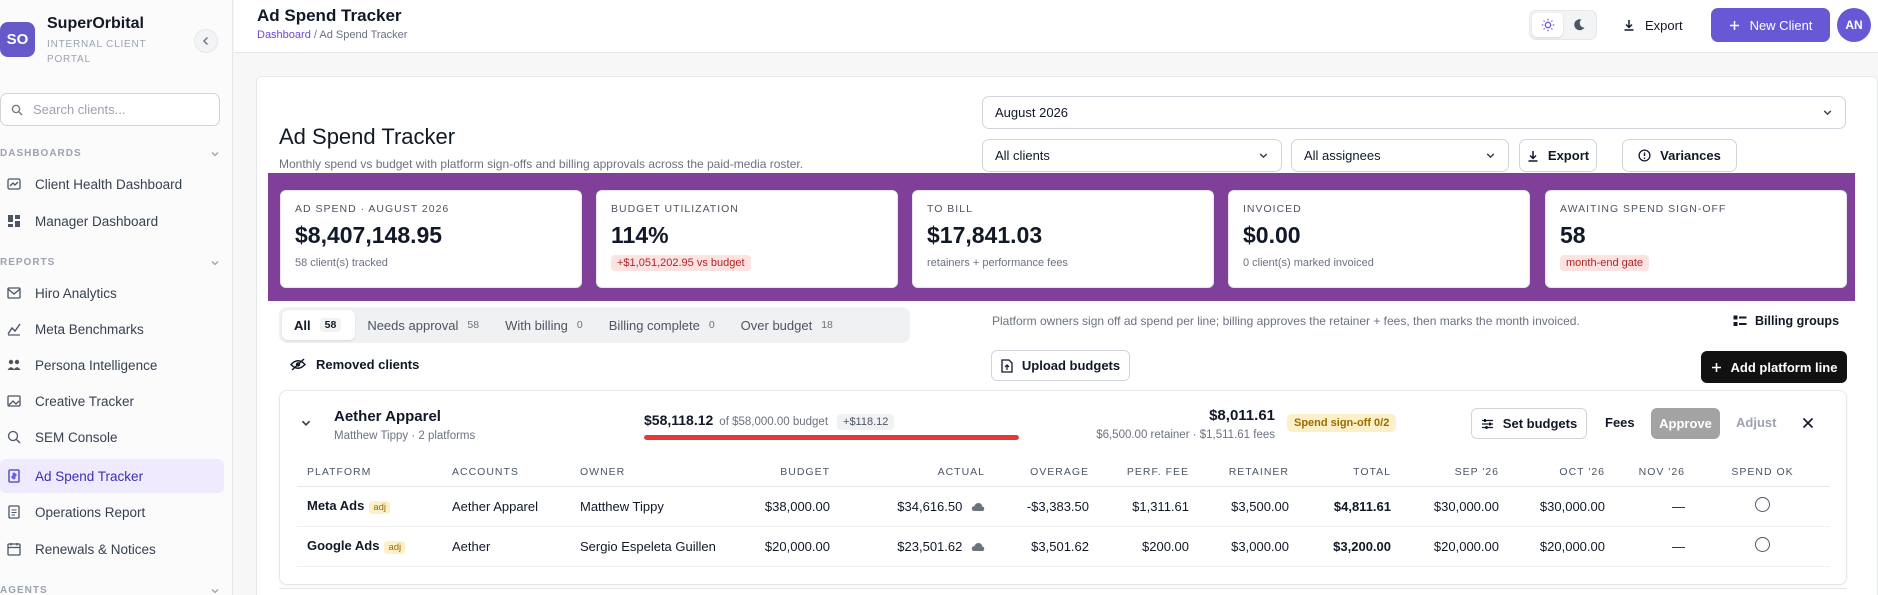 Image resolution: width=1878 pixels, height=595 pixels. What do you see at coordinates (284, 35) in the screenshot?
I see `breadcrumb-dashboard-link: Dashboard` at bounding box center [284, 35].